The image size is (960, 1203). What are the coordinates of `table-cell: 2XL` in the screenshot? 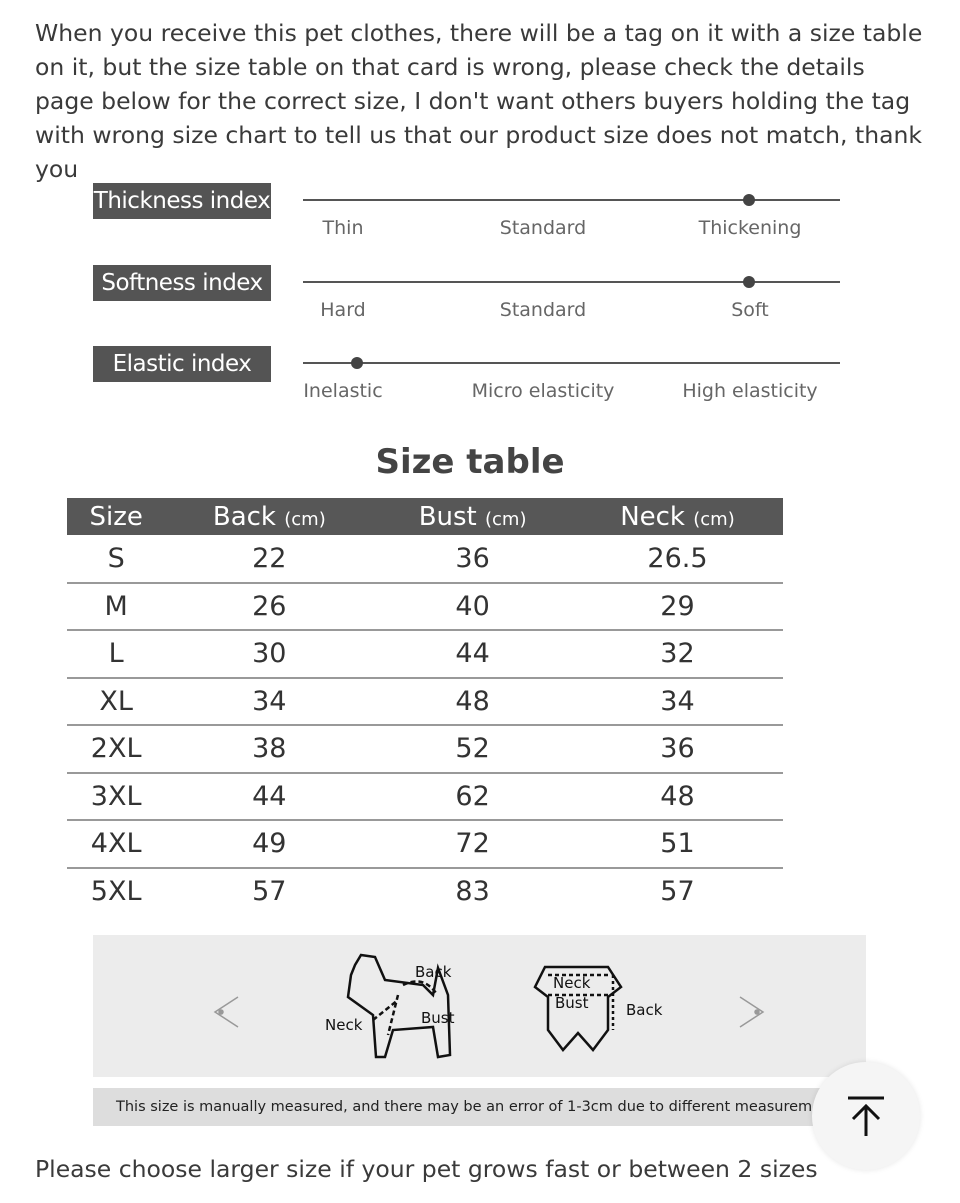 It's located at (116, 749).